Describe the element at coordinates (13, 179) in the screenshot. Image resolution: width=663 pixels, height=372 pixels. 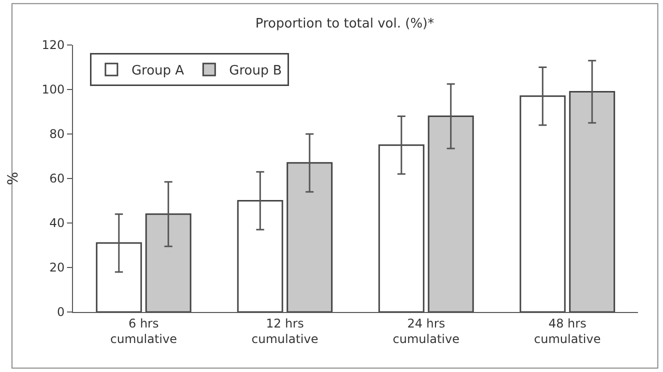
I see `y-axis-title: %` at that location.